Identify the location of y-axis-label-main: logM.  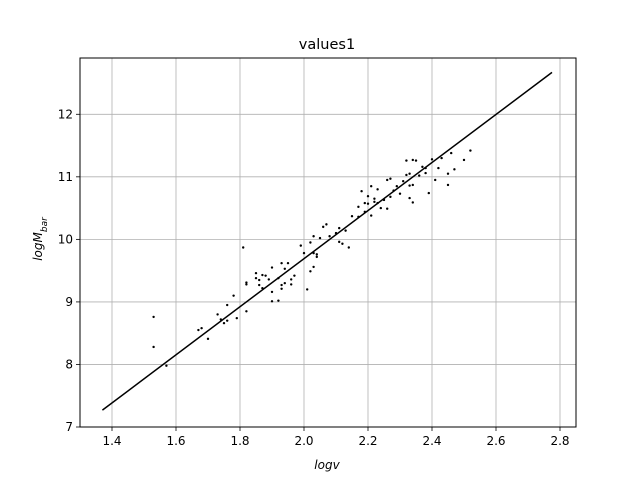
(38, 246).